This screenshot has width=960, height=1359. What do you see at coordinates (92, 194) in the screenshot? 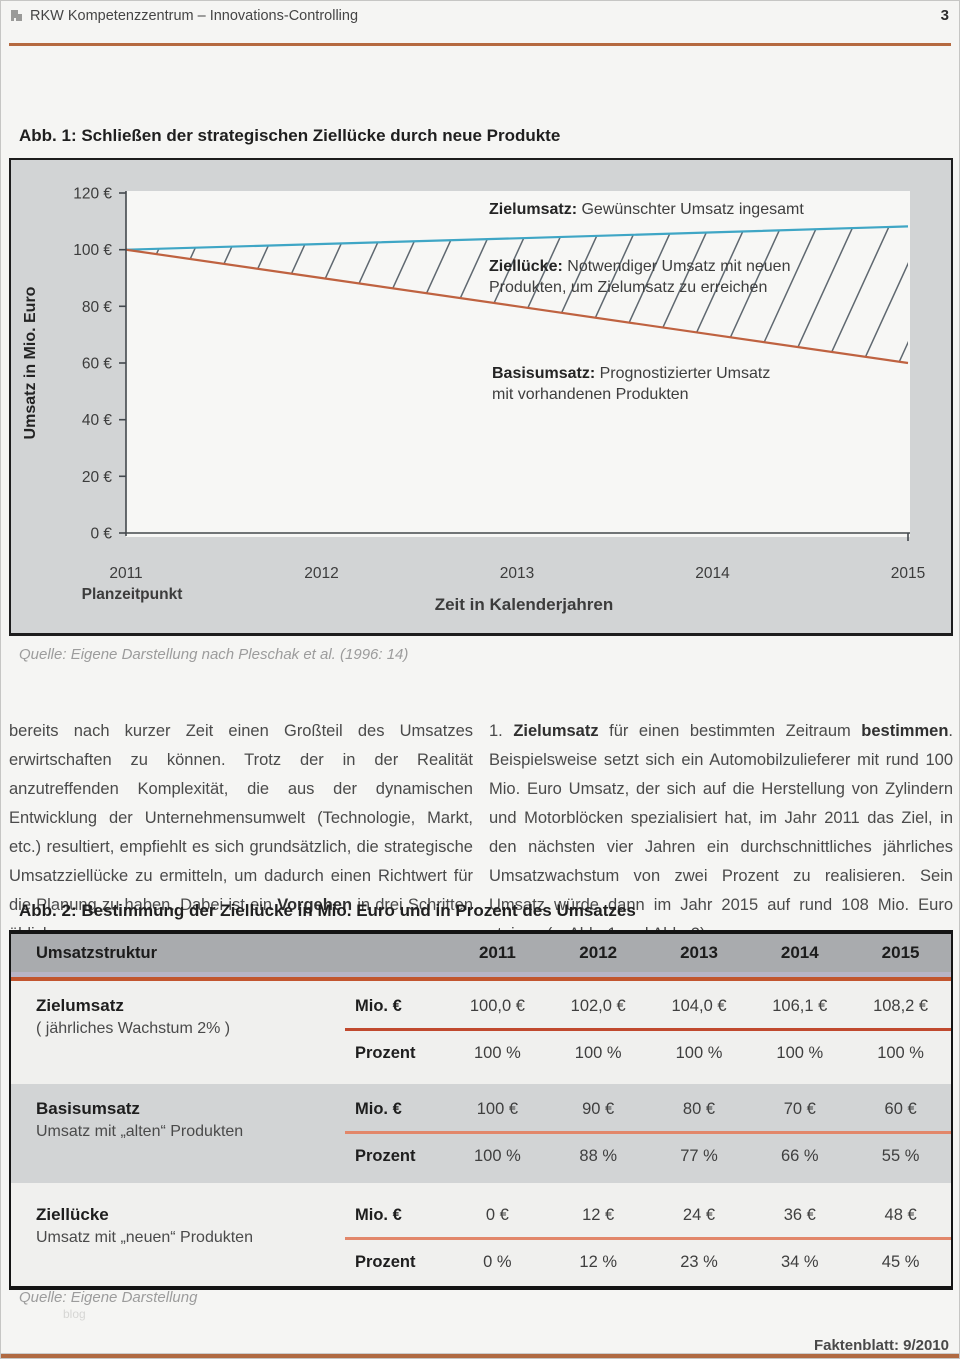
I see `svg-text: 120 €` at bounding box center [92, 194].